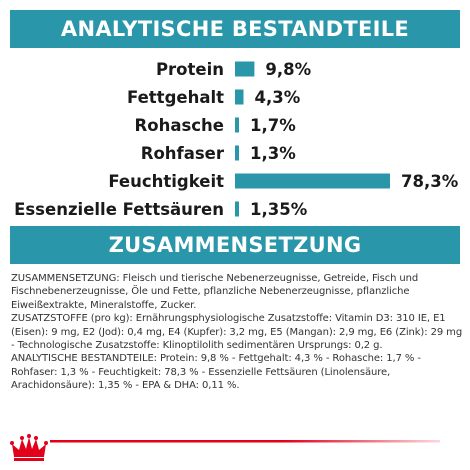  I want to click on analytics-banner: ANALYTISCHE BESTANDTEILE, so click(235, 29).